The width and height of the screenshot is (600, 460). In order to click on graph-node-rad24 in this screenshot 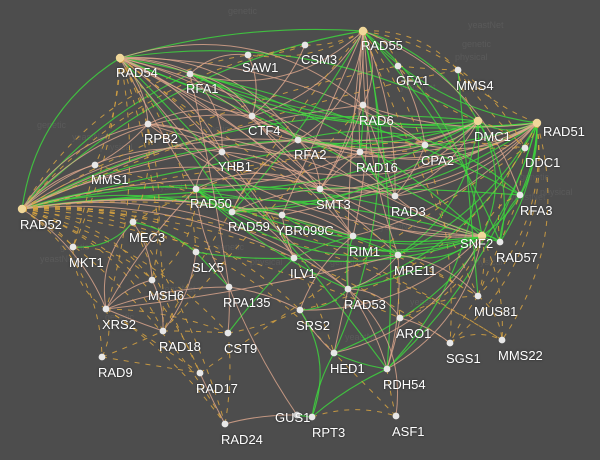, I will do `click(225, 424)`.